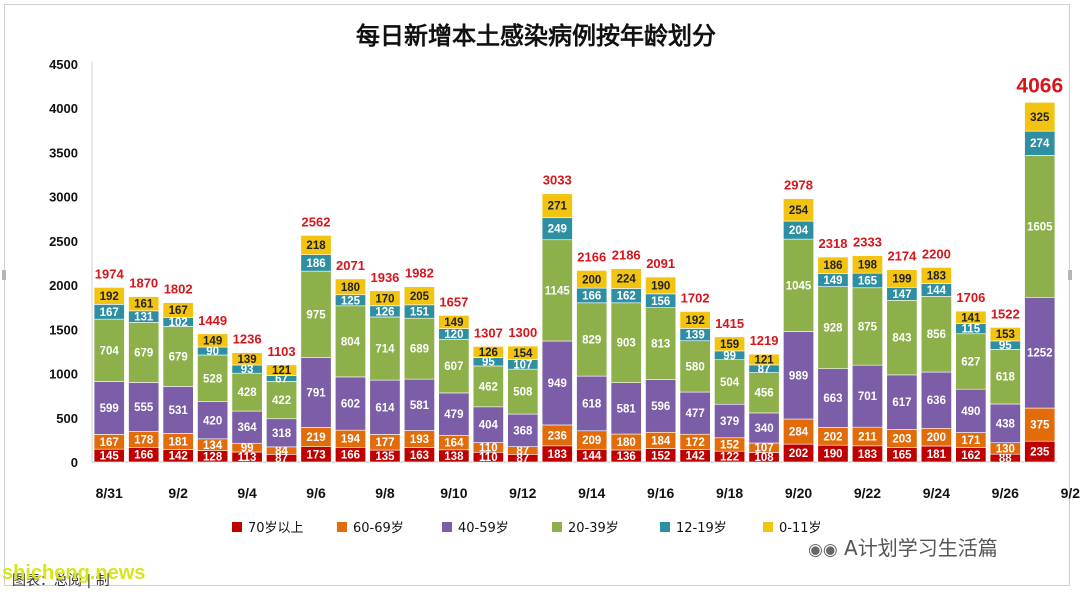 The image size is (1080, 593). I want to click on segment-label: 200, so click(591, 280).